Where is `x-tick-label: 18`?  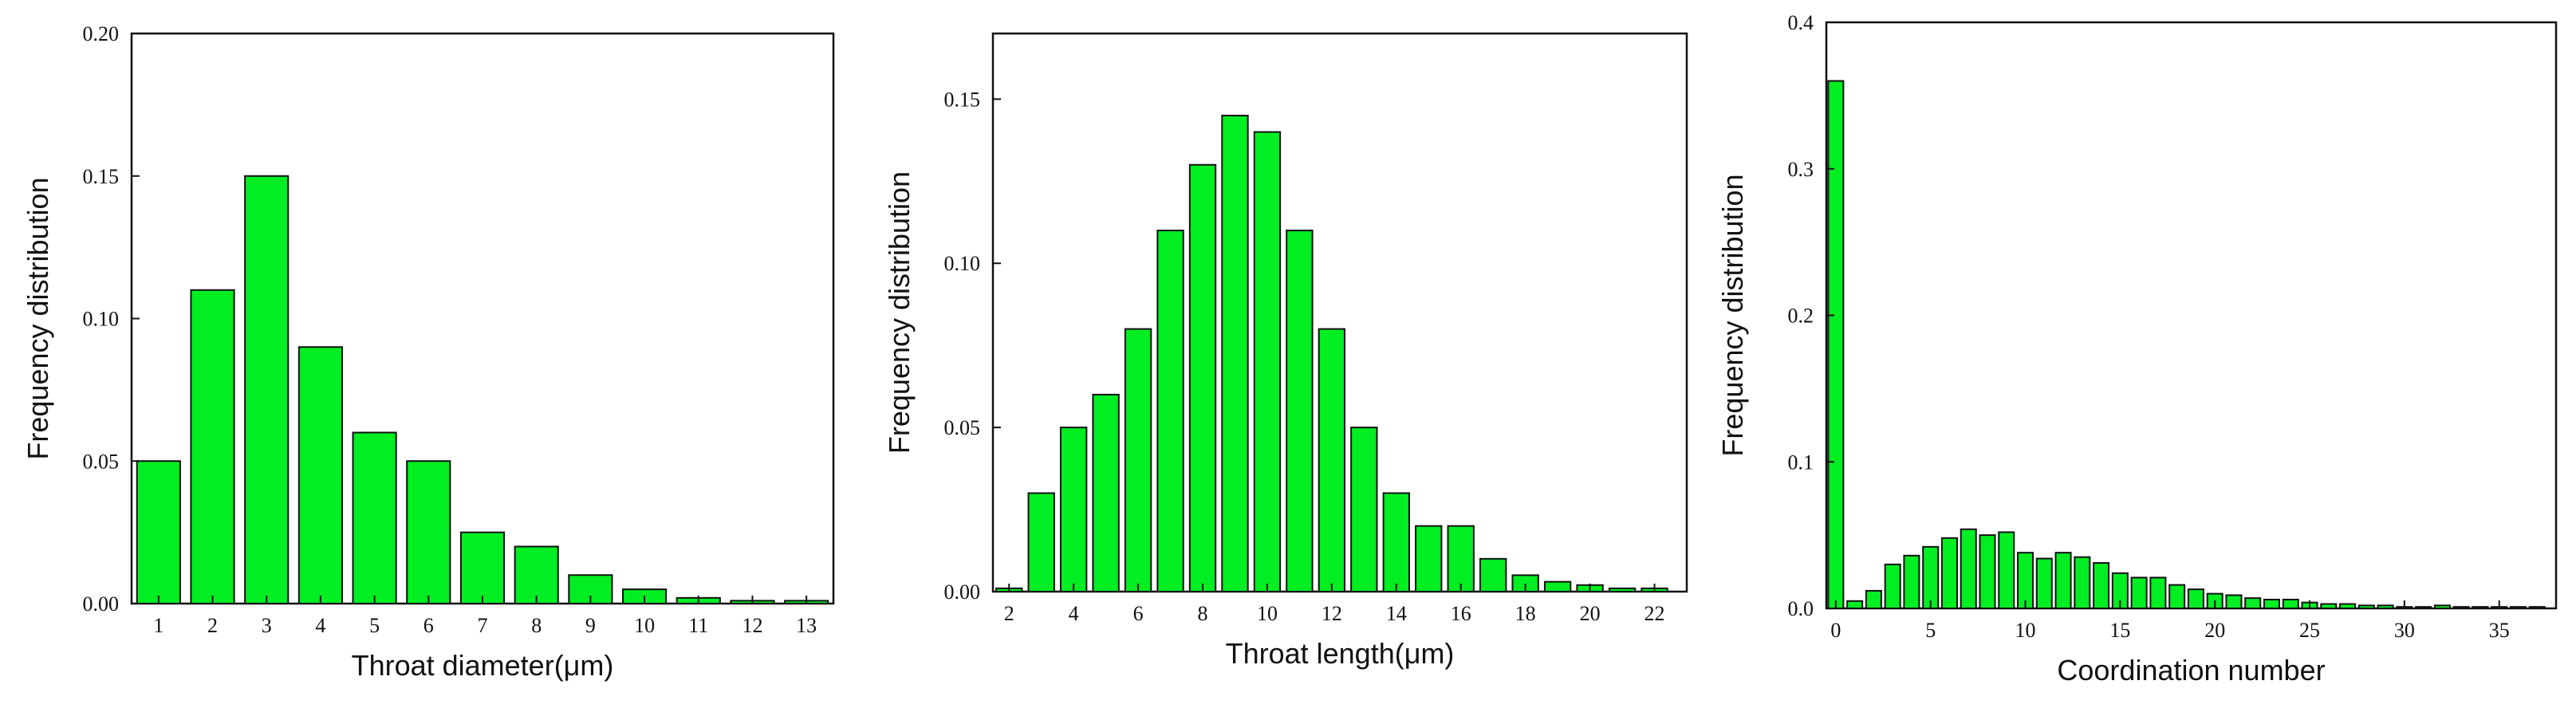 x-tick-label: 18 is located at coordinates (1525, 614).